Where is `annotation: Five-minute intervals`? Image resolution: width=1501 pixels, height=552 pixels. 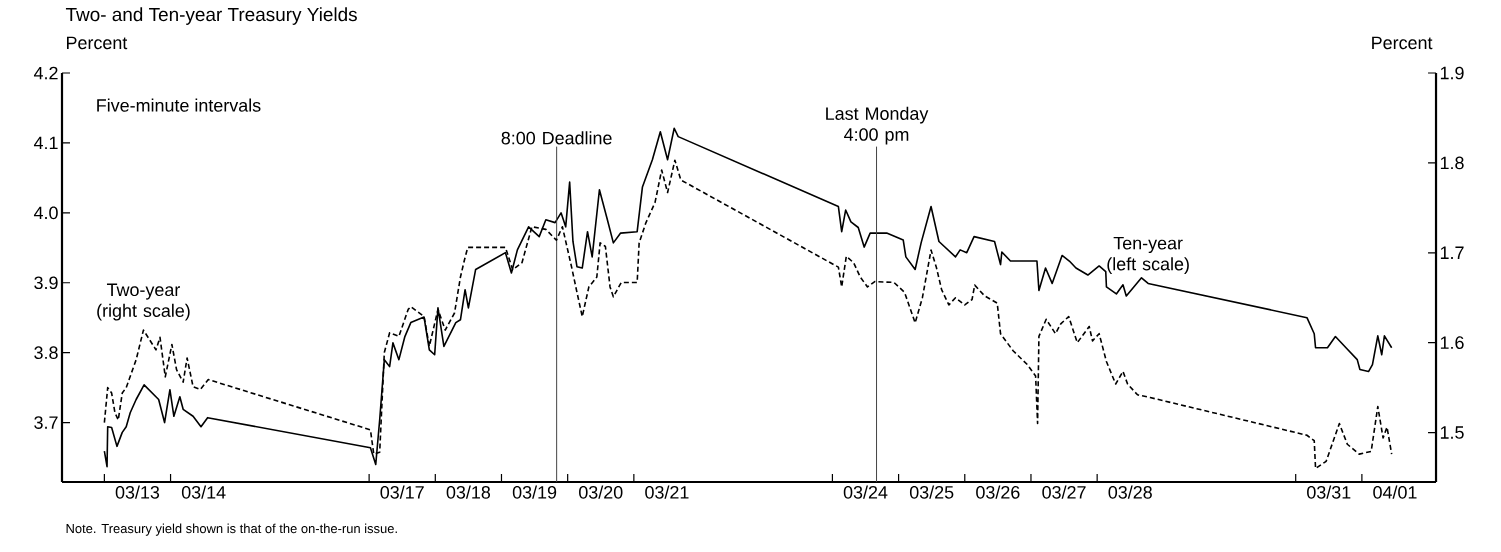 annotation: Five-minute intervals is located at coordinates (179, 105).